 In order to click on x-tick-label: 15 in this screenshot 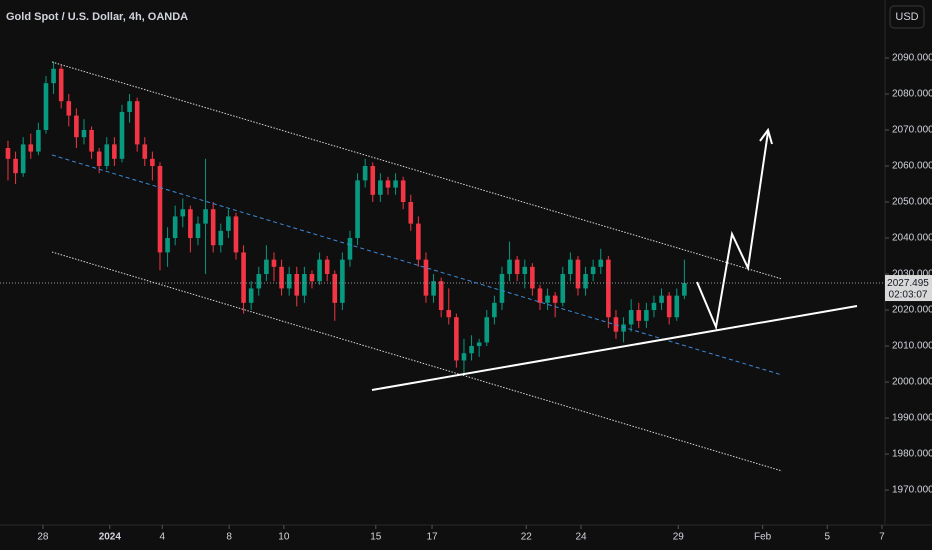, I will do `click(376, 537)`.